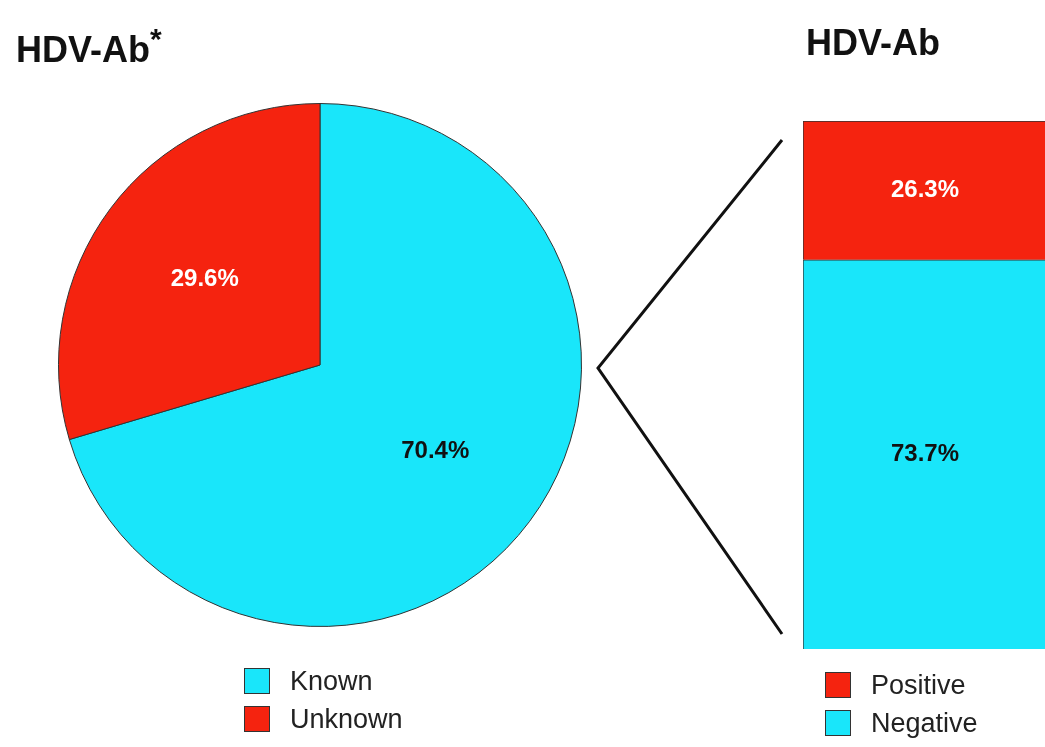  What do you see at coordinates (925, 453) in the screenshot?
I see `data-label: 73.7%` at bounding box center [925, 453].